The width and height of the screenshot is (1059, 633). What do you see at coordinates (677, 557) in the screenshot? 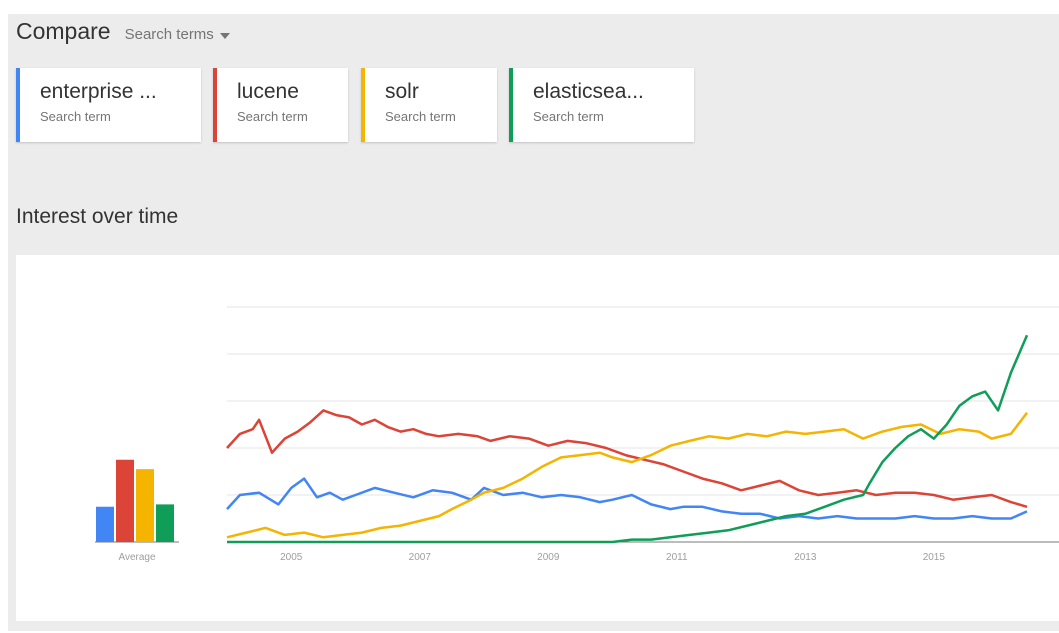
I see `x-tick-label: 2011` at bounding box center [677, 557].